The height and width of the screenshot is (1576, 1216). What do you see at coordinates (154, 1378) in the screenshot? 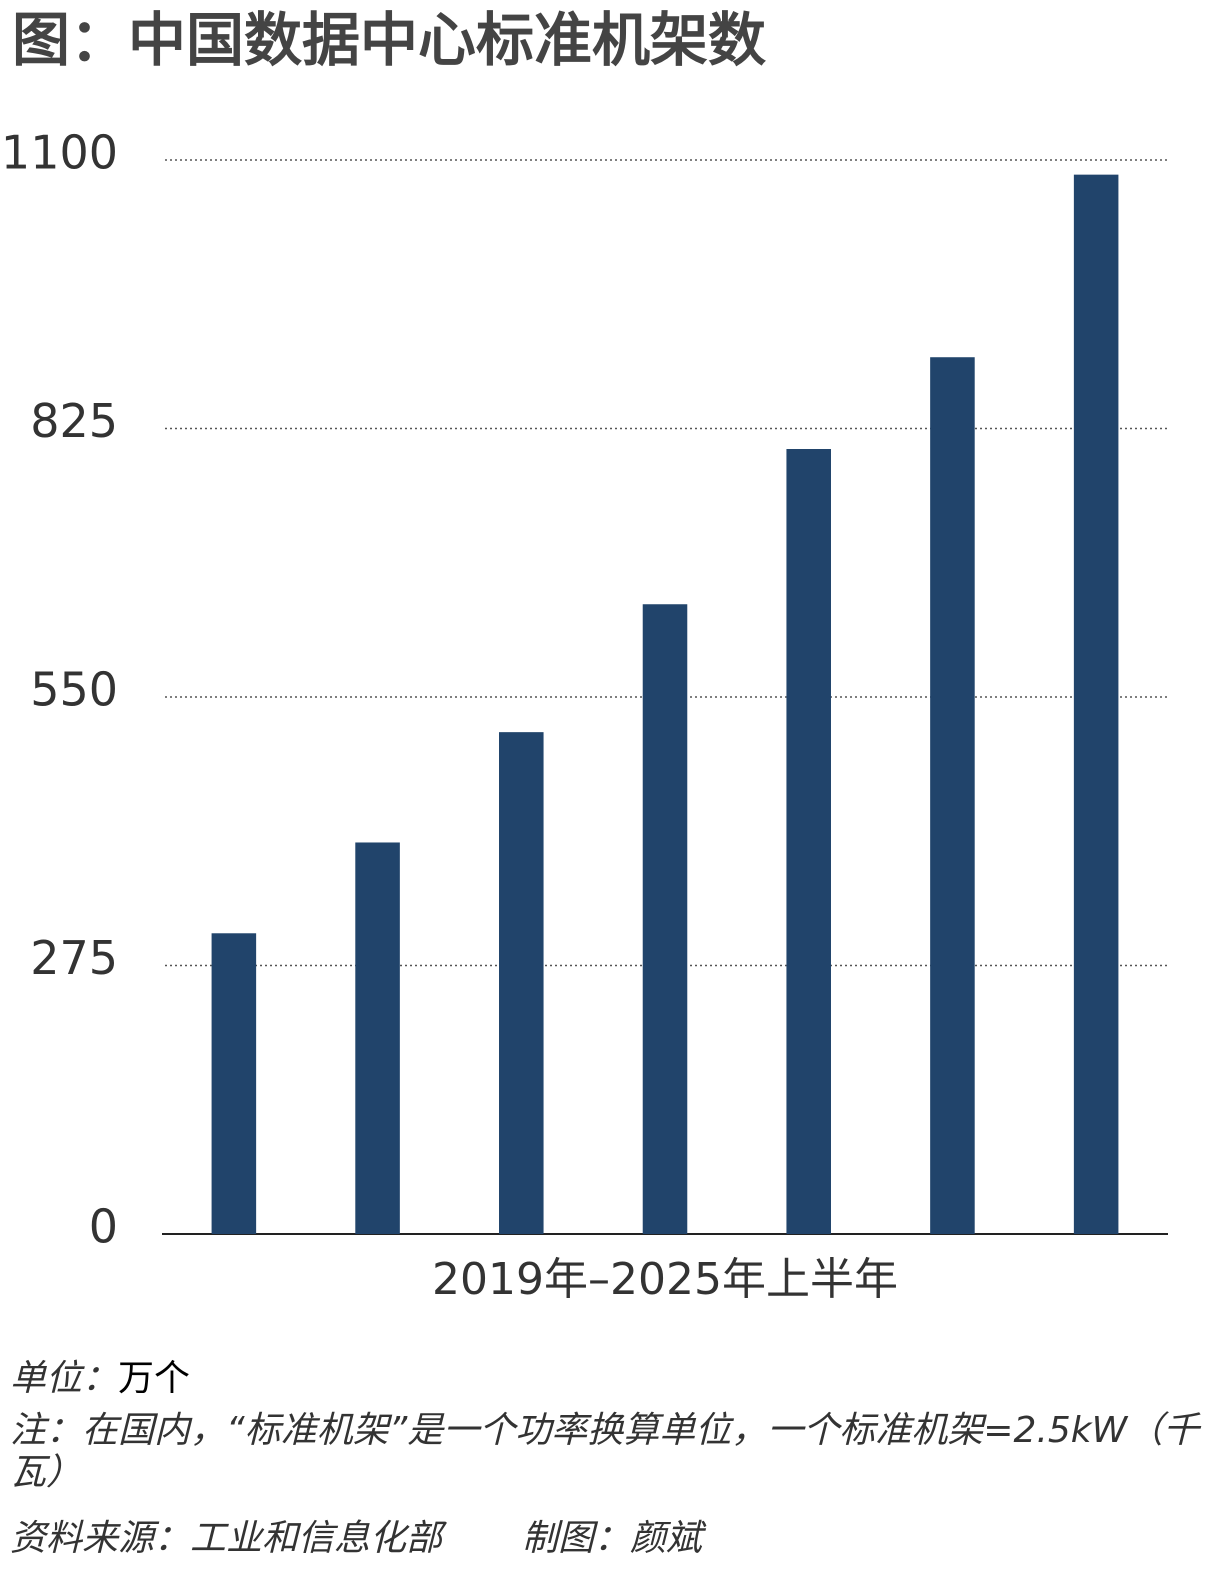
I see `unit-value: 万个` at bounding box center [154, 1378].